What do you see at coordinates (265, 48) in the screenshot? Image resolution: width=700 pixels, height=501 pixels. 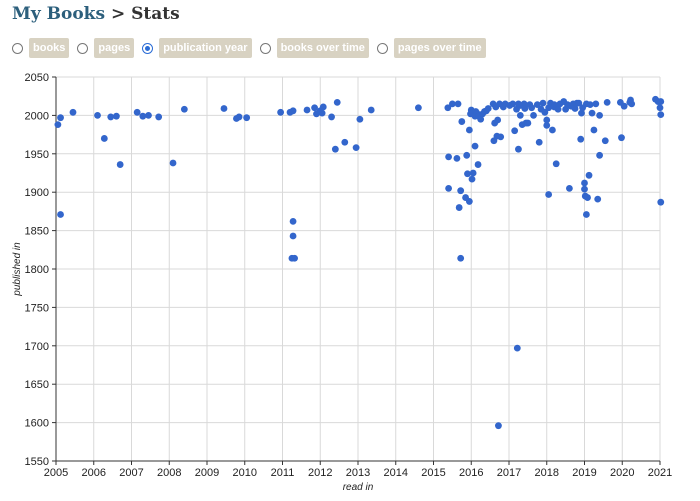 I see `radio-books-over-time` at bounding box center [265, 48].